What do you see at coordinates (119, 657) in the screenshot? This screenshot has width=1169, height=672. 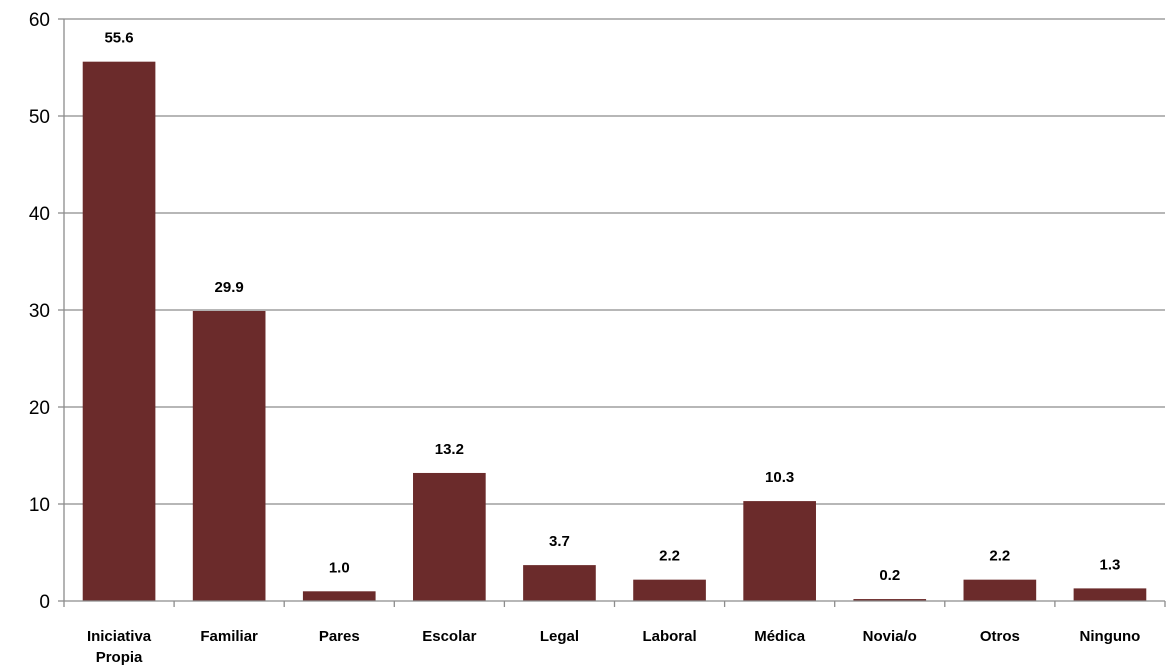 I see `x-tick-label: Propia` at bounding box center [119, 657].